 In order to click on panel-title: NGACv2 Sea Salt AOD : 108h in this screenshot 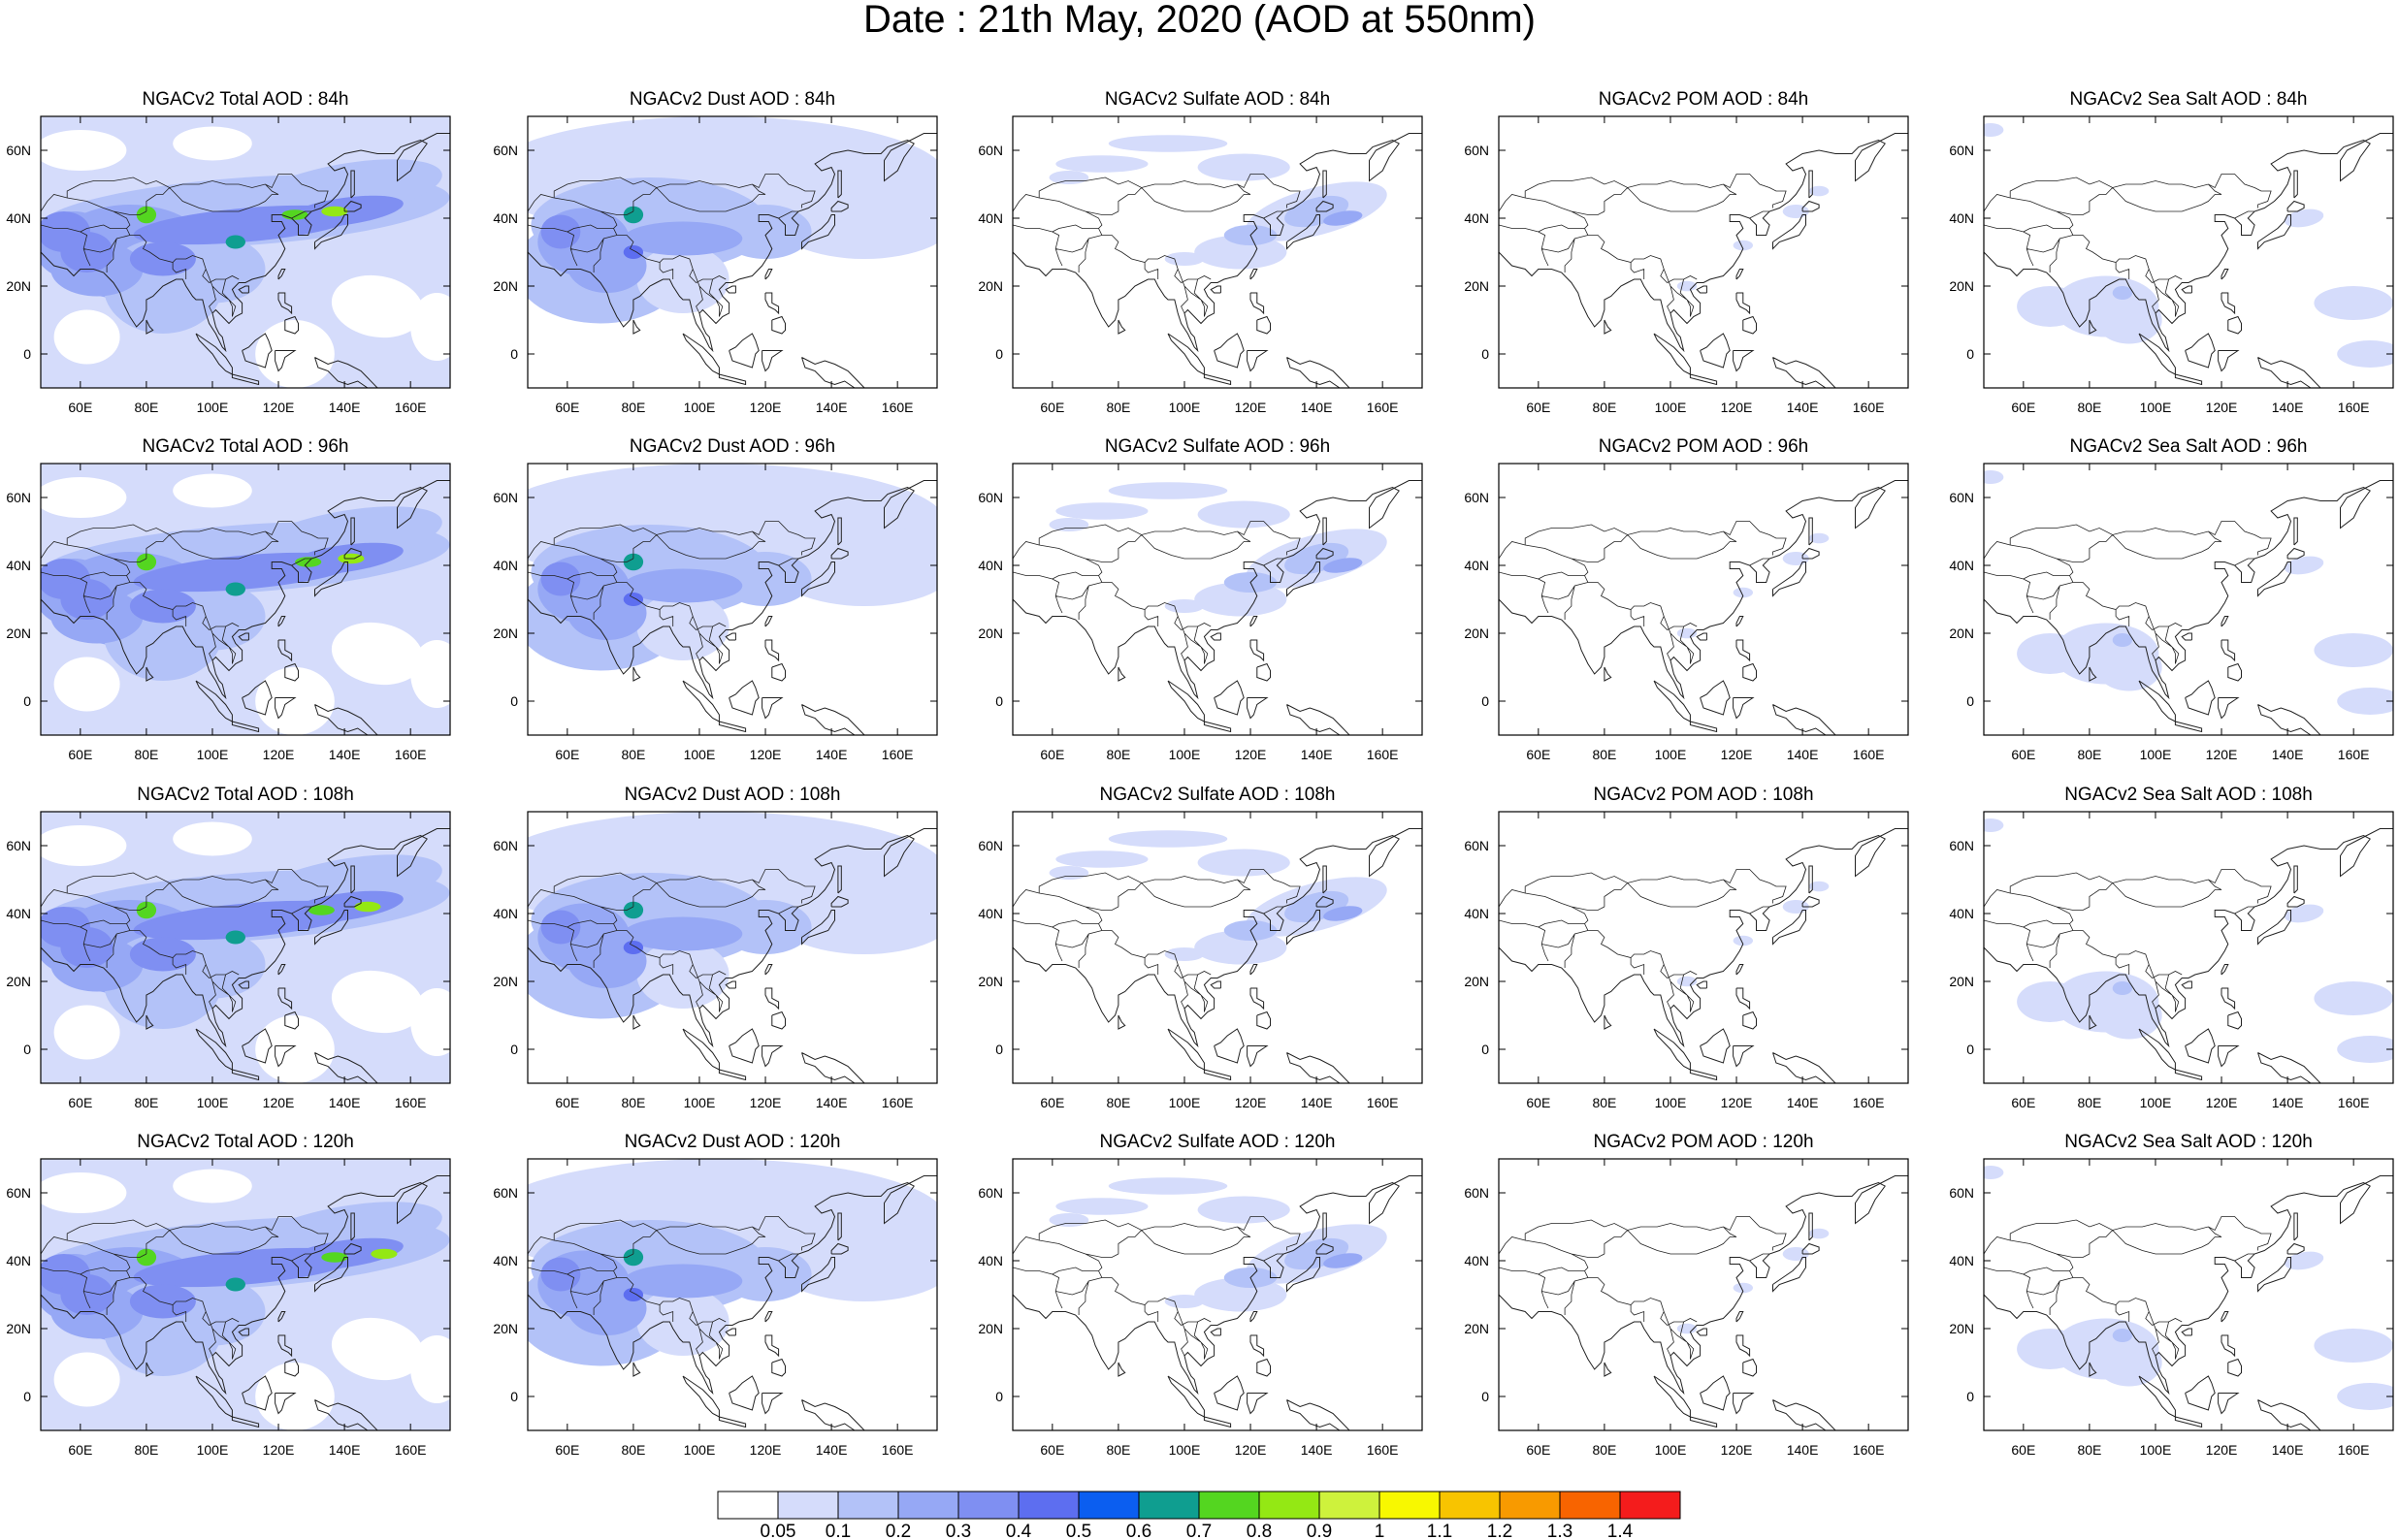, I will do `click(2188, 795)`.